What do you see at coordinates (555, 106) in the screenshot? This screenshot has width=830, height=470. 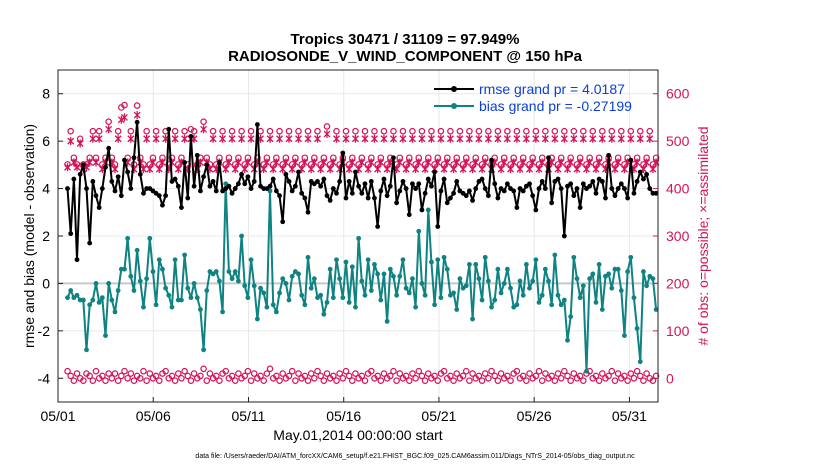 I see `legend-bias-label: bias grand pr = -0.27199` at bounding box center [555, 106].